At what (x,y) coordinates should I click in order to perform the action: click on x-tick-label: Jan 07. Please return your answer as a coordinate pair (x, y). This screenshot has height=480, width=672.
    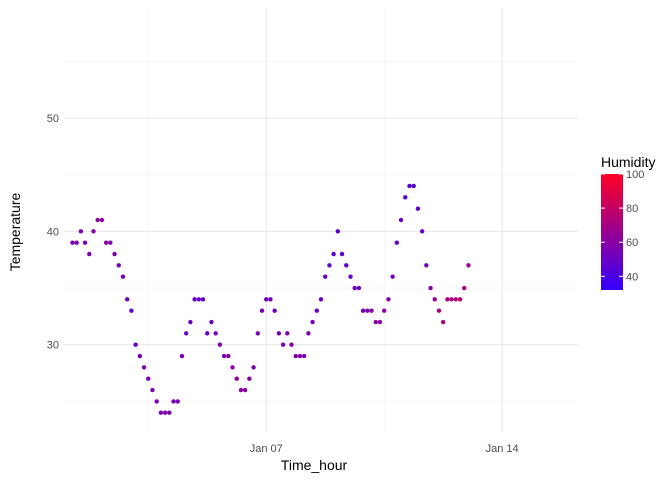
    Looking at the image, I should click on (266, 449).